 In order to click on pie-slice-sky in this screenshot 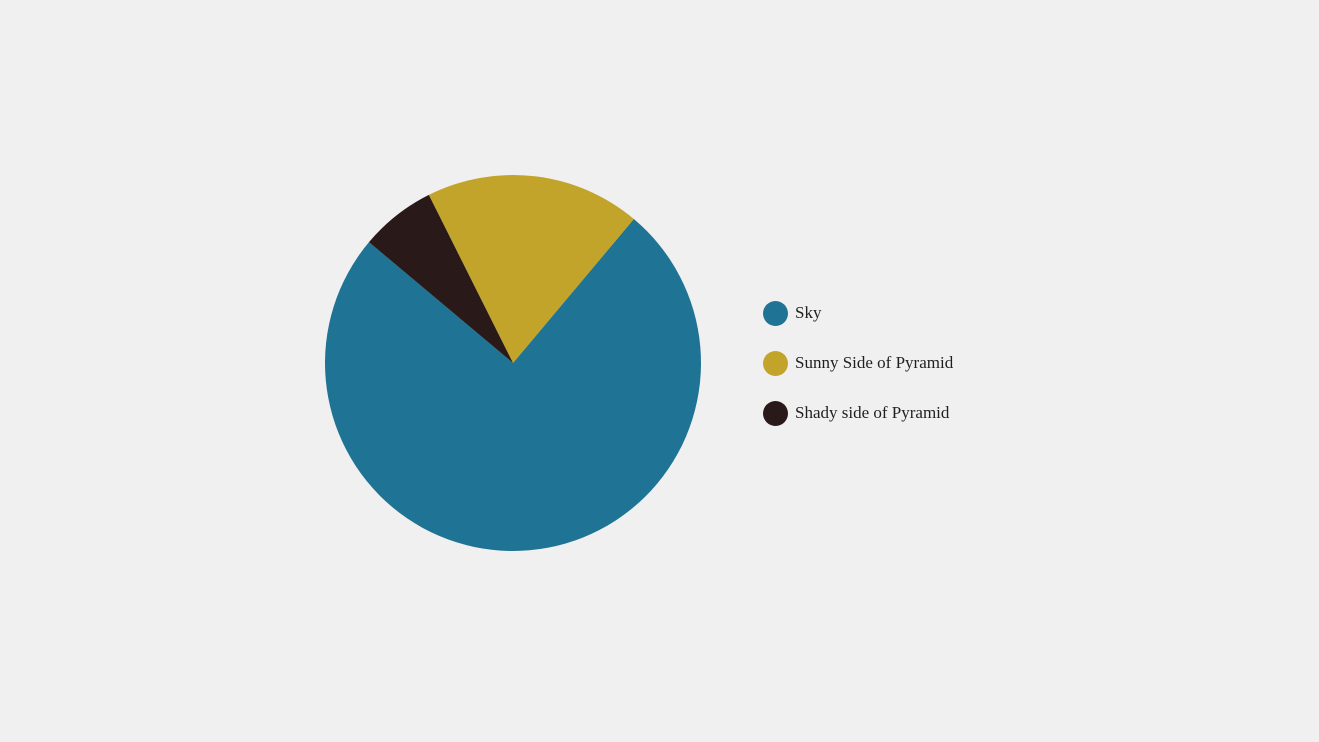, I will do `click(512, 384)`.